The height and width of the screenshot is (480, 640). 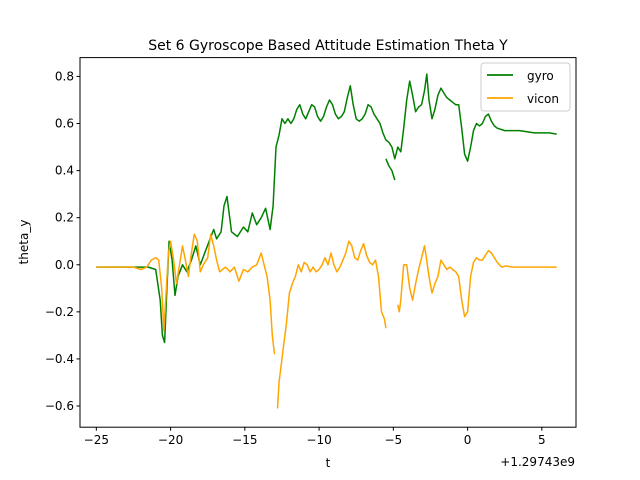 What do you see at coordinates (393, 440) in the screenshot?
I see `x-tick-label: −5` at bounding box center [393, 440].